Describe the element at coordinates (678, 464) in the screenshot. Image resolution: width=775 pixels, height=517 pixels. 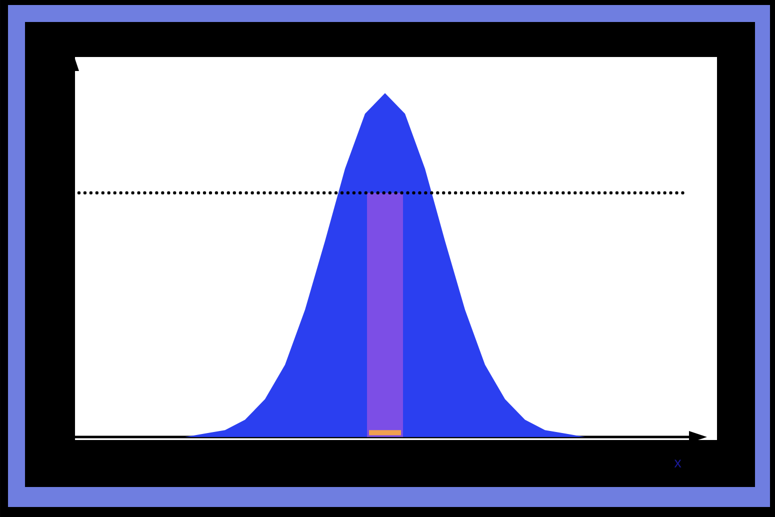
I see `x-axis-title: x` at that location.